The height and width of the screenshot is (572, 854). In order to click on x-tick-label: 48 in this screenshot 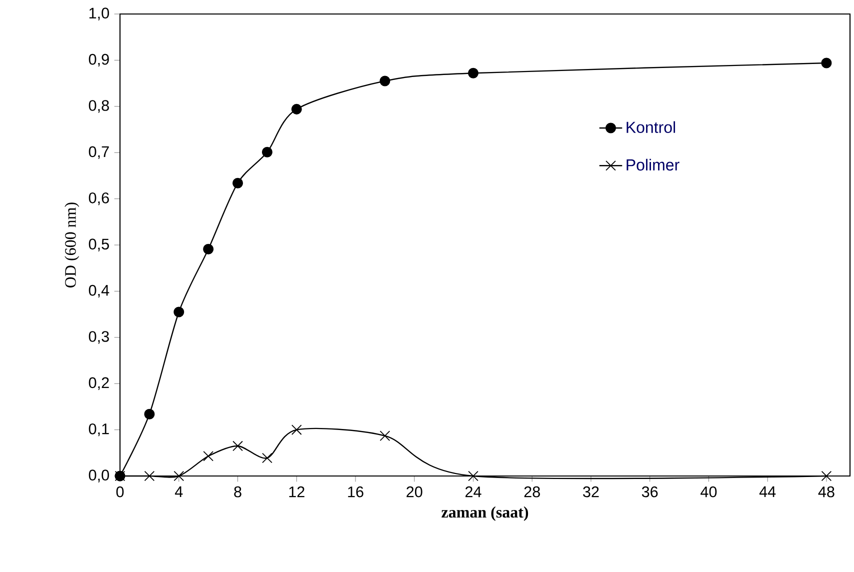, I will do `click(826, 492)`.